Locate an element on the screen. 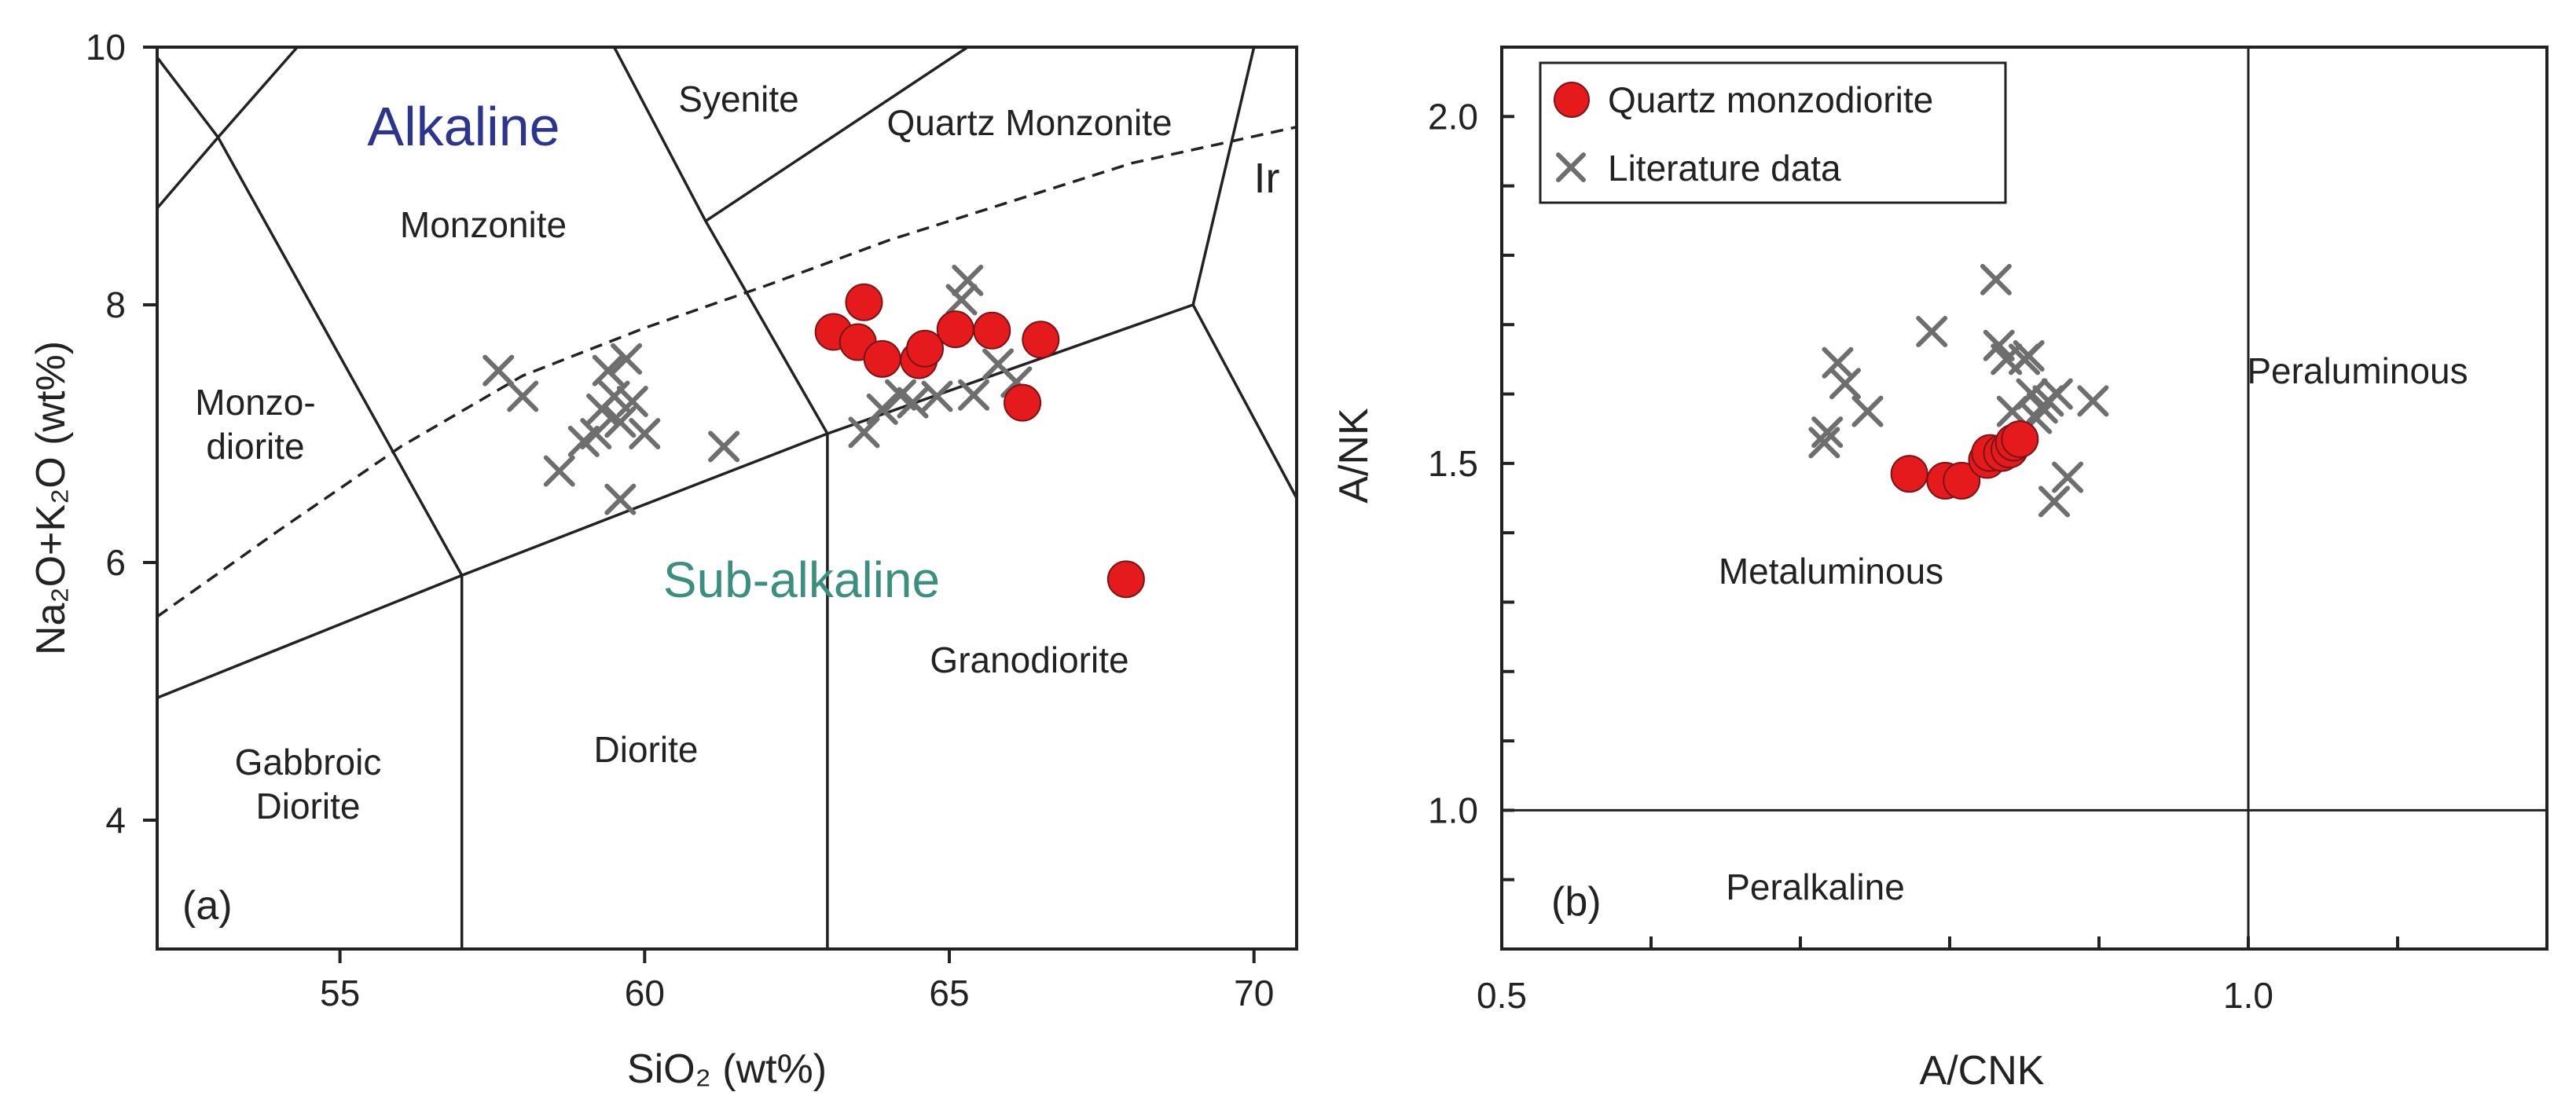 The image size is (2576, 1114). a-x-tick-label: 70 is located at coordinates (1254, 993).